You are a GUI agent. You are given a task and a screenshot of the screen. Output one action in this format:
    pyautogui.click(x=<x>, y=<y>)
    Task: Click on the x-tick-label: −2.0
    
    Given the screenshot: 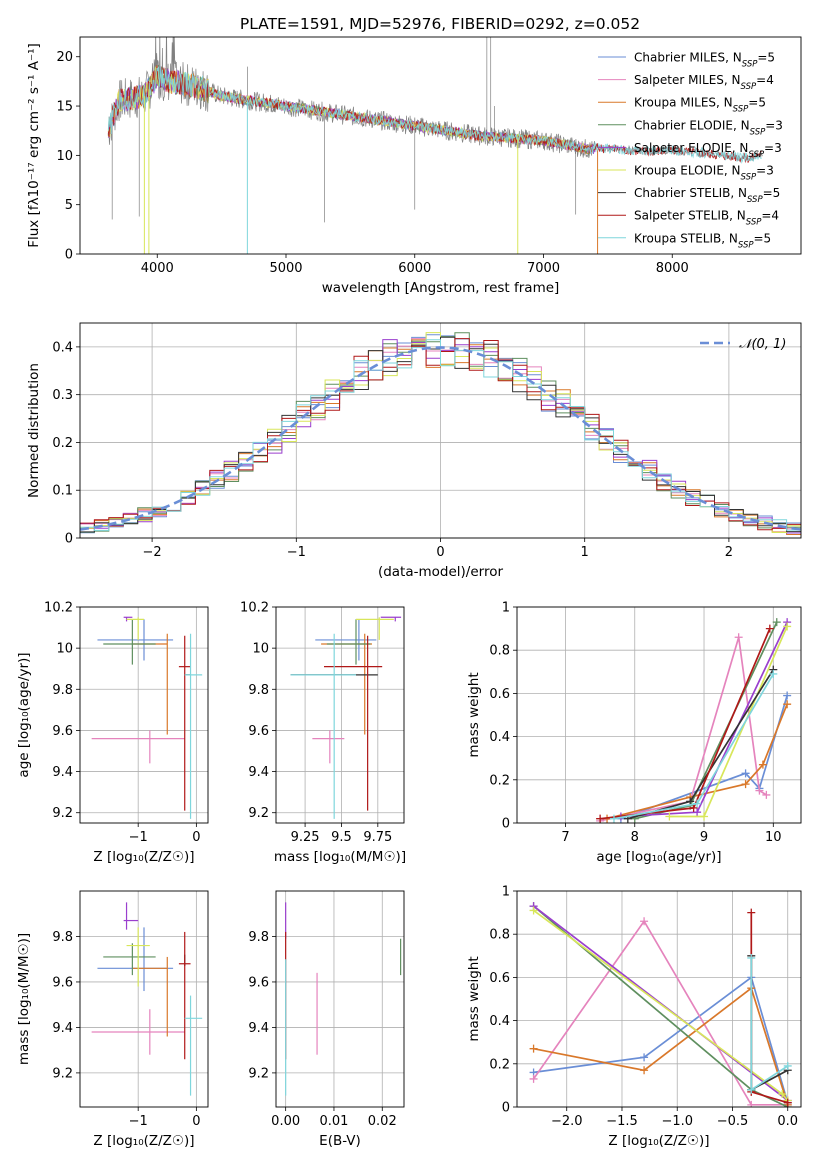 What is the action you would take?
    pyautogui.click(x=567, y=1121)
    